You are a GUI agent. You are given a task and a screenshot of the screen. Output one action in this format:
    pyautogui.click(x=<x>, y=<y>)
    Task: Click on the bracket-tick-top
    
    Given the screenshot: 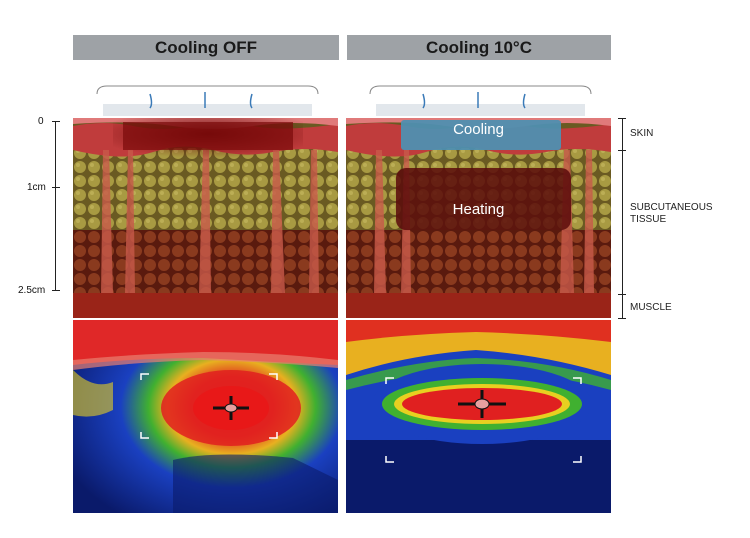 What is the action you would take?
    pyautogui.click(x=622, y=118)
    